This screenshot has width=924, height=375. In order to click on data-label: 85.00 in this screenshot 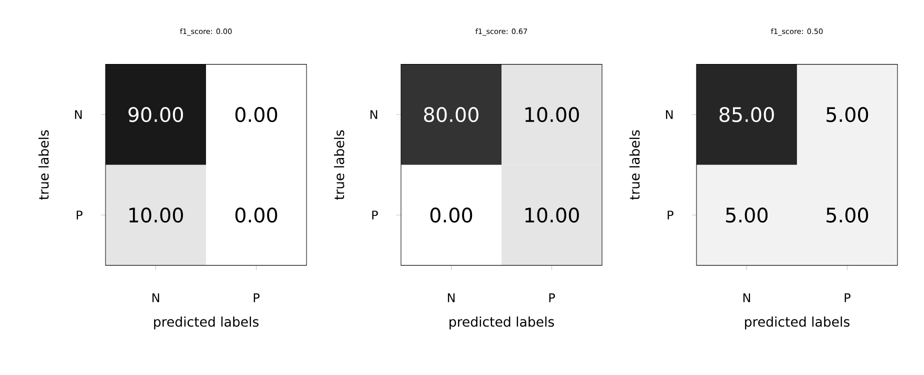, I will do `click(747, 114)`.